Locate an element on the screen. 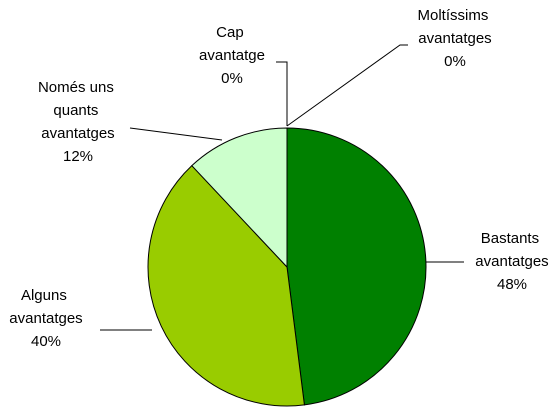 Image resolution: width=558 pixels, height=407 pixels. slice-value-label: 48% is located at coordinates (512, 284).